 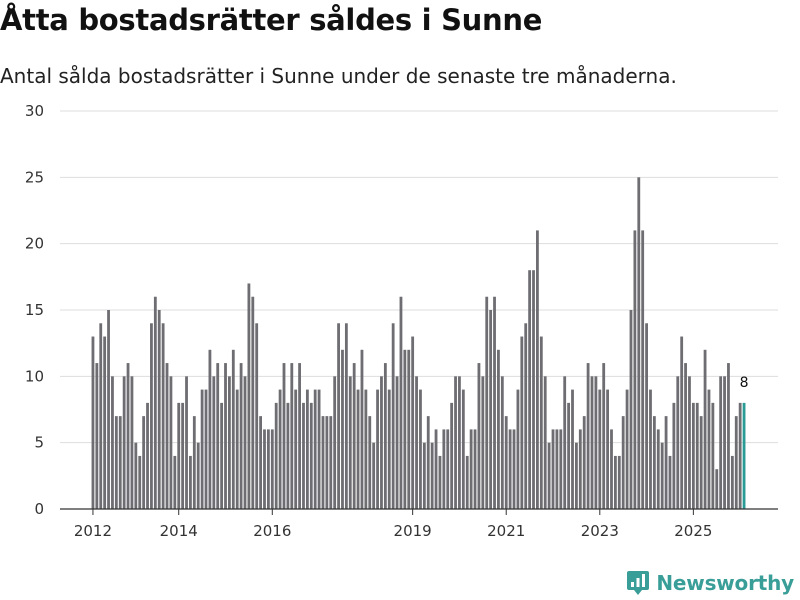 I want to click on x-tick-label: 2012, so click(x=93, y=531).